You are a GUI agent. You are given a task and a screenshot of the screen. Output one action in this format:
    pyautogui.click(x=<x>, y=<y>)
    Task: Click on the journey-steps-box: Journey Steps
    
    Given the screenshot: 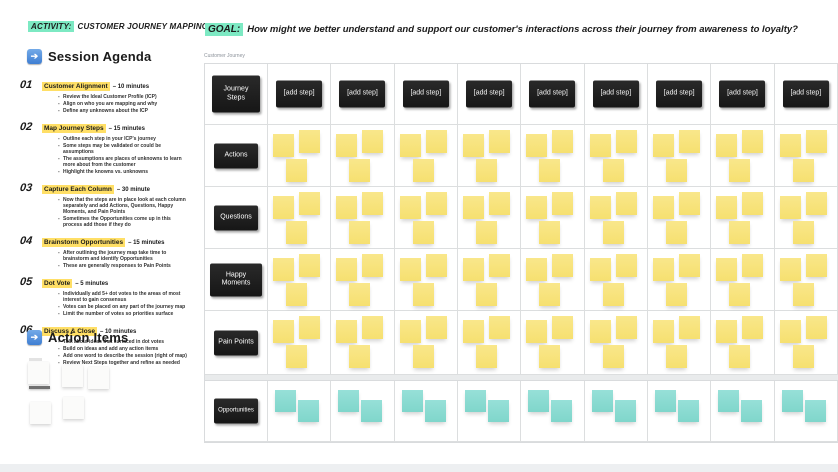 What is the action you would take?
    pyautogui.click(x=236, y=94)
    